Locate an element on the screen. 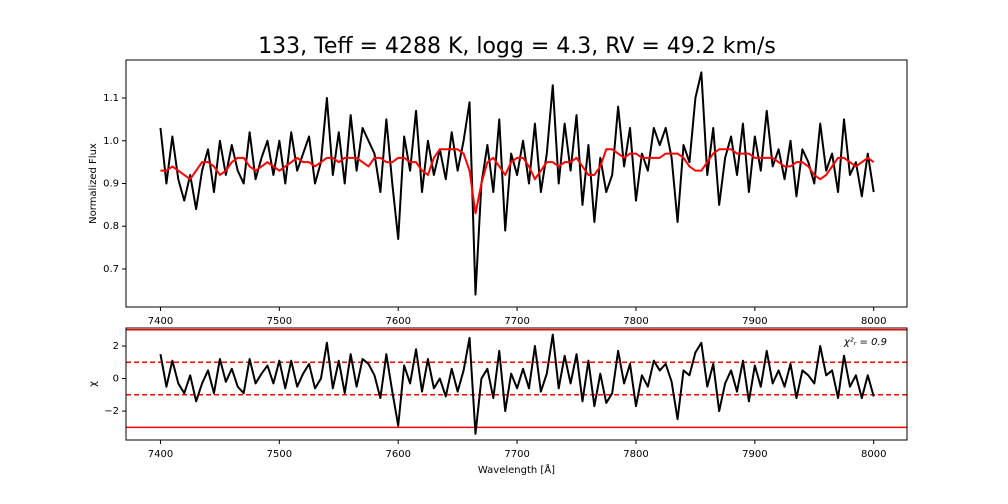 The height and width of the screenshot is (504, 1008). y-tick-label: 2 is located at coordinates (116, 346).